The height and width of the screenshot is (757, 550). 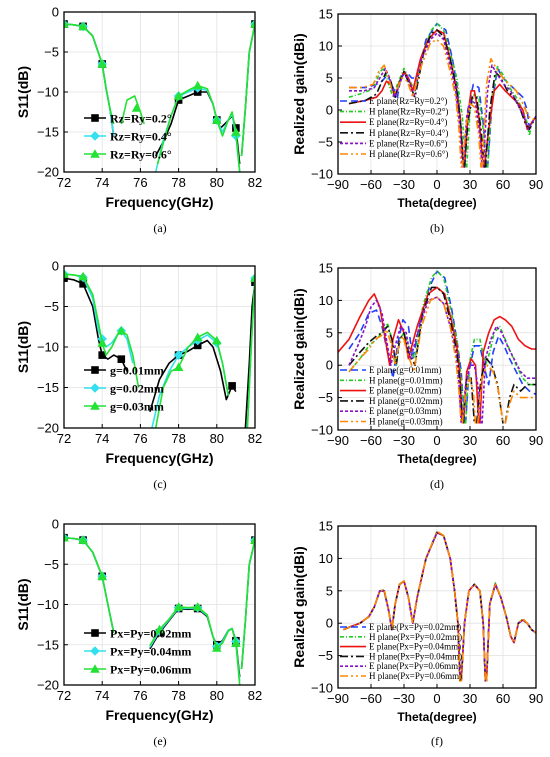 I want to click on y-tick-label: −15, so click(x=48, y=644).